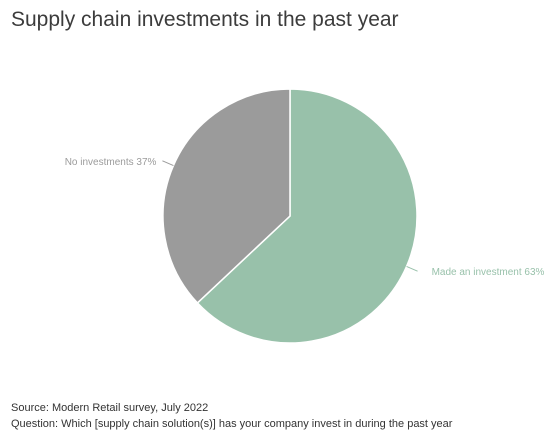 The image size is (552, 443). What do you see at coordinates (111, 162) in the screenshot?
I see `slice-label: No investments 37%` at bounding box center [111, 162].